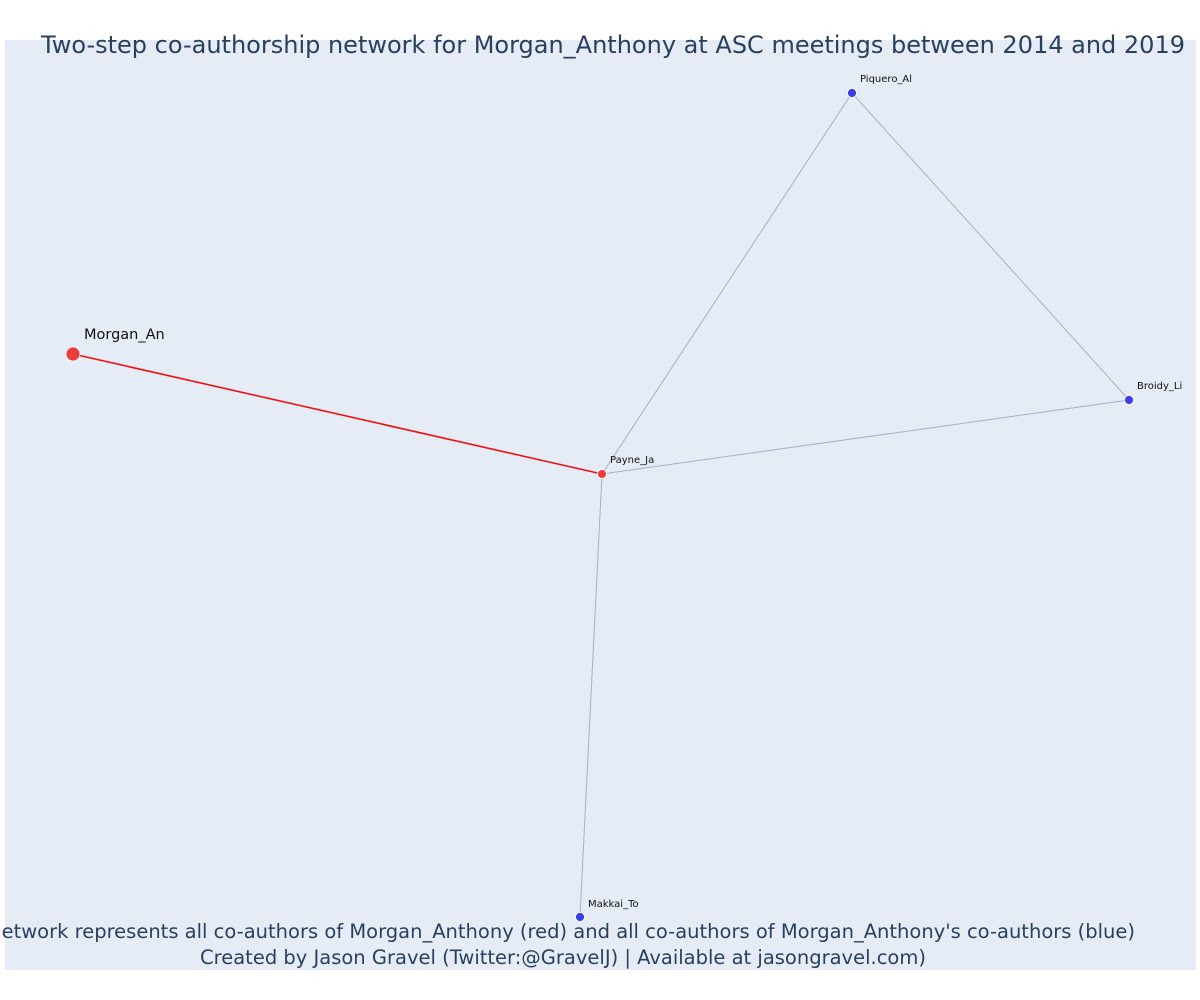 Image resolution: width=1200 pixels, height=1000 pixels. Describe the element at coordinates (124, 335) in the screenshot. I see `node-label-morgan: Morgan_An` at that location.